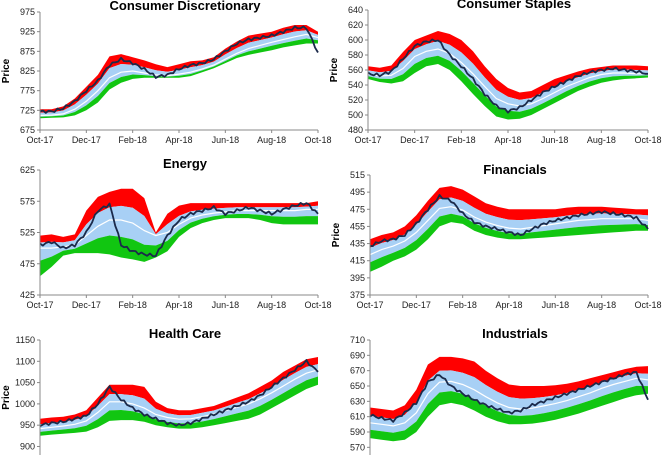 The image size is (670, 455). Describe the element at coordinates (357, 244) in the screenshot. I see `y-tick-label: 435` at that location.